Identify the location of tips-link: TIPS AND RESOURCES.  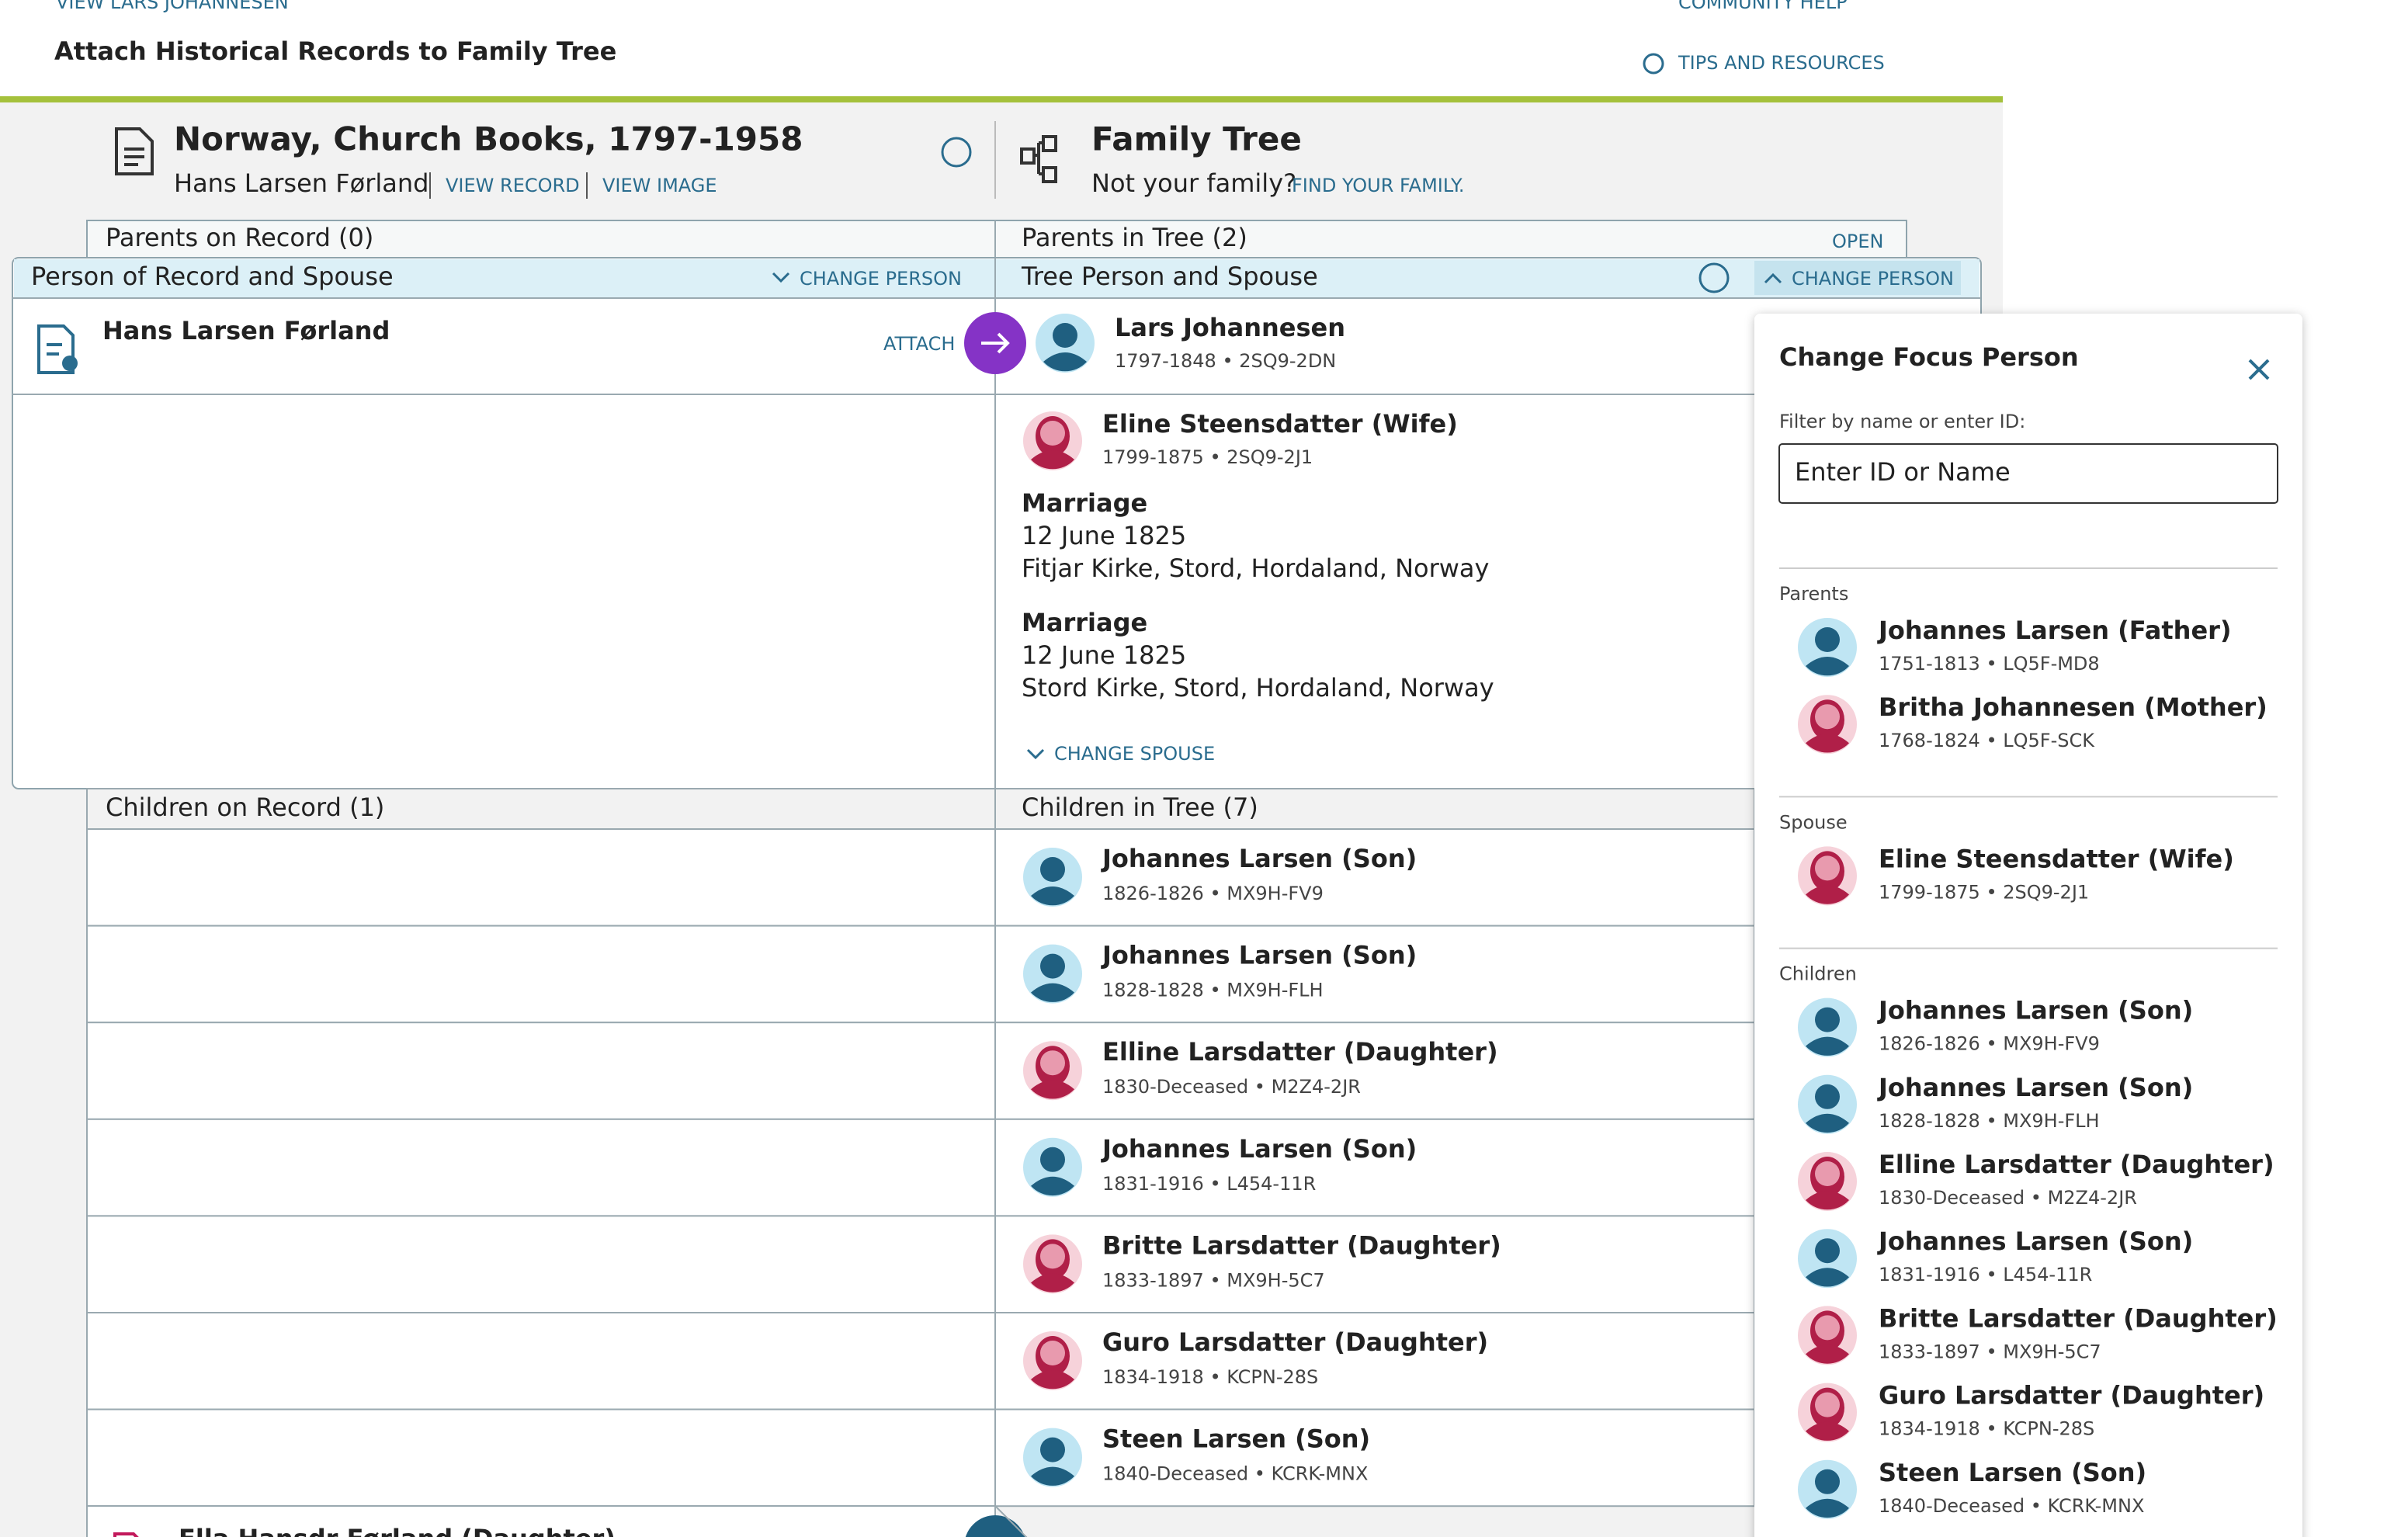
(1782, 63).